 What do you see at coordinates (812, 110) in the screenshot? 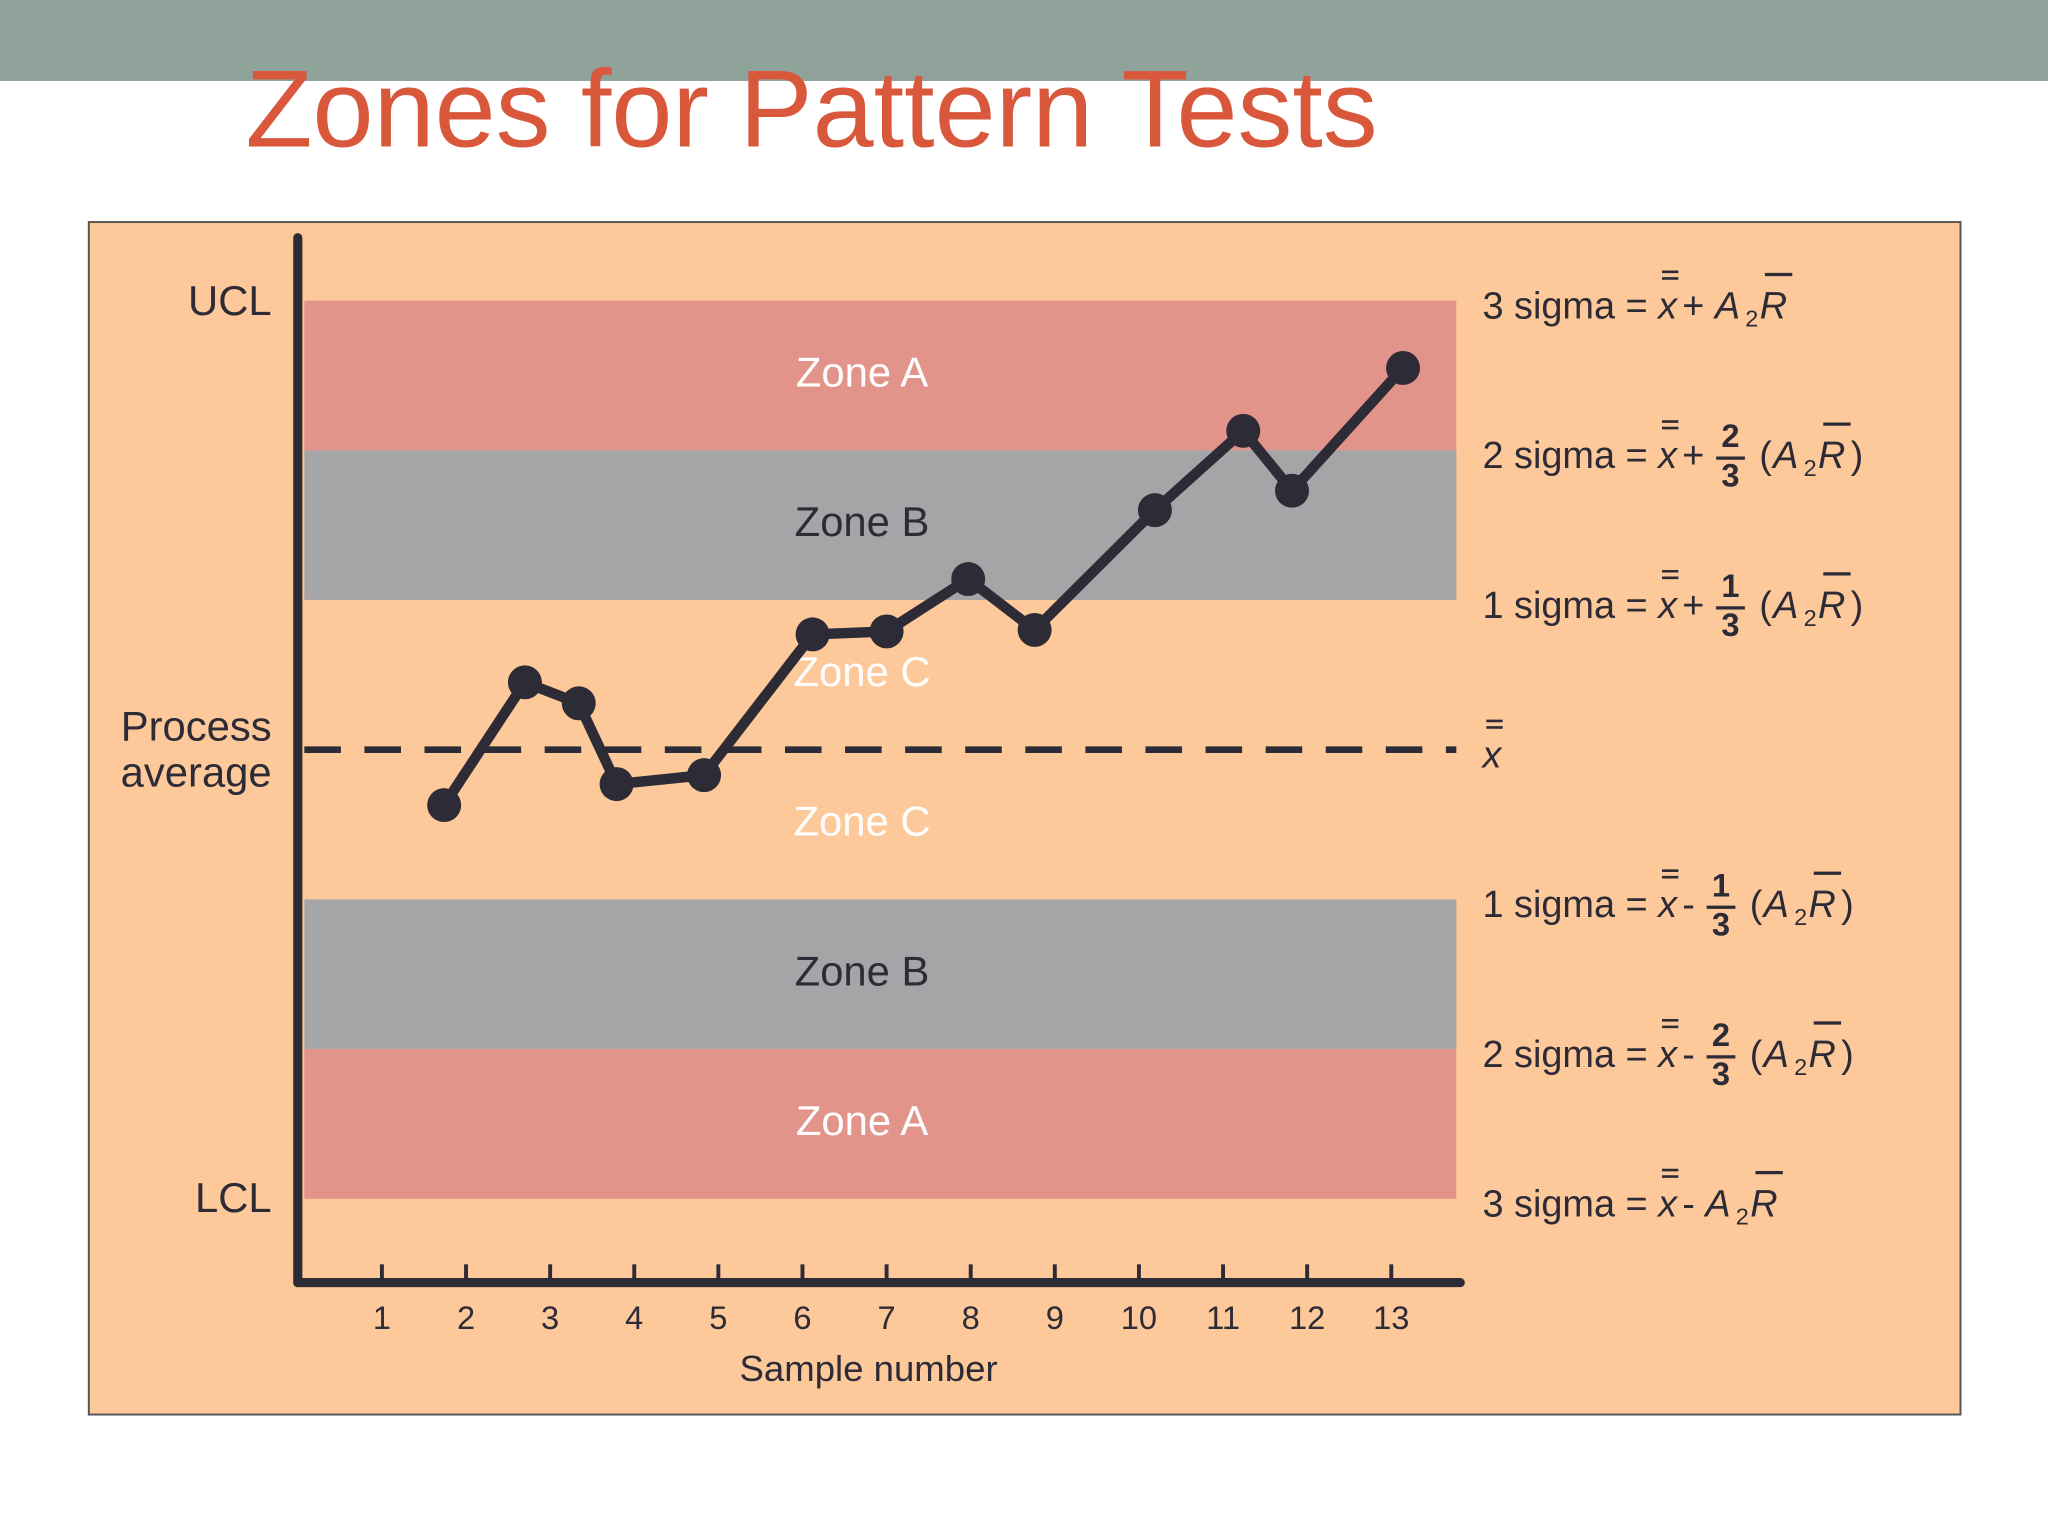
I see `chart-title: Zones for Pattern Tests` at bounding box center [812, 110].